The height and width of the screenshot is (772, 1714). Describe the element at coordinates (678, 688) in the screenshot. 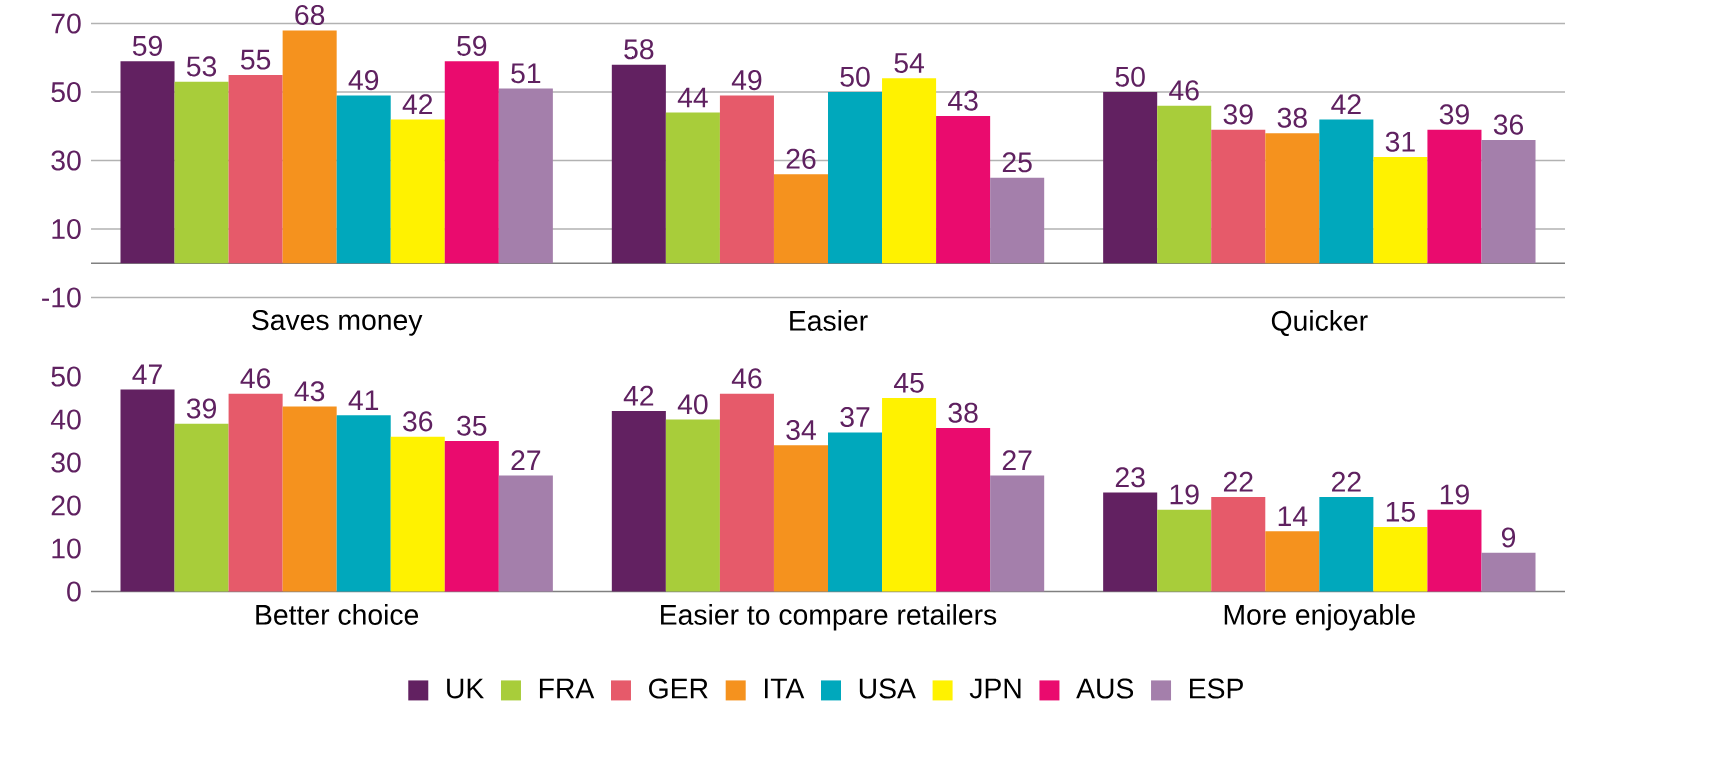

I see `legend-label: GER` at that location.